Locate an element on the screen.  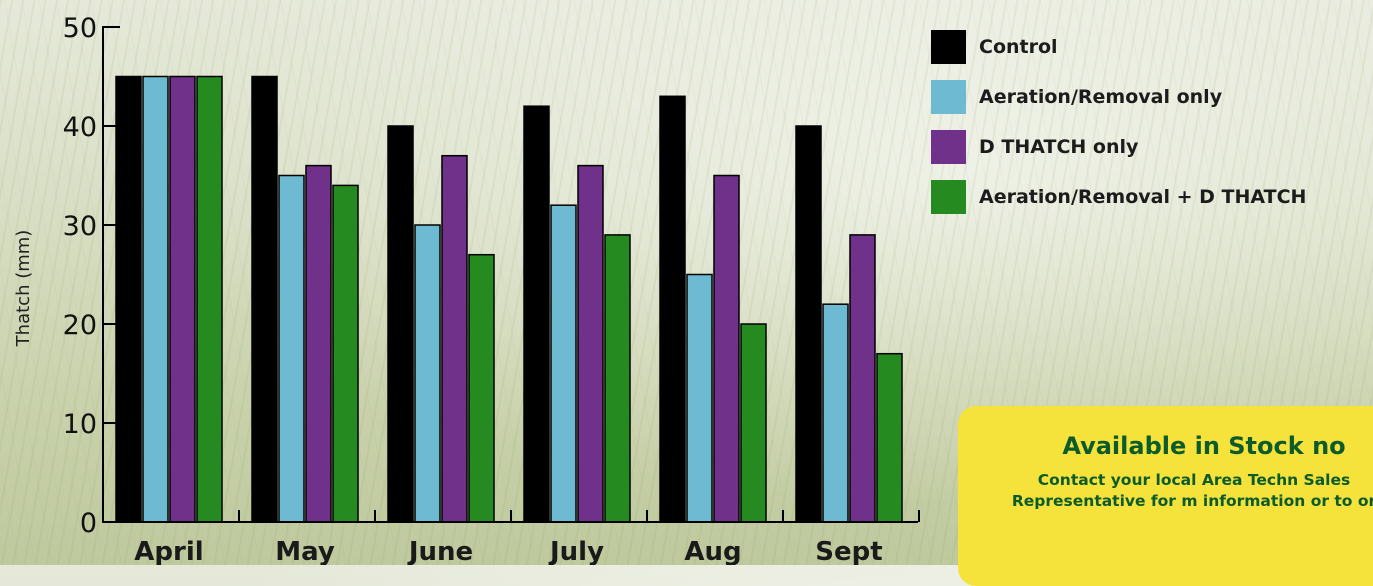
x-tick-label-july: July is located at coordinates (576, 551).